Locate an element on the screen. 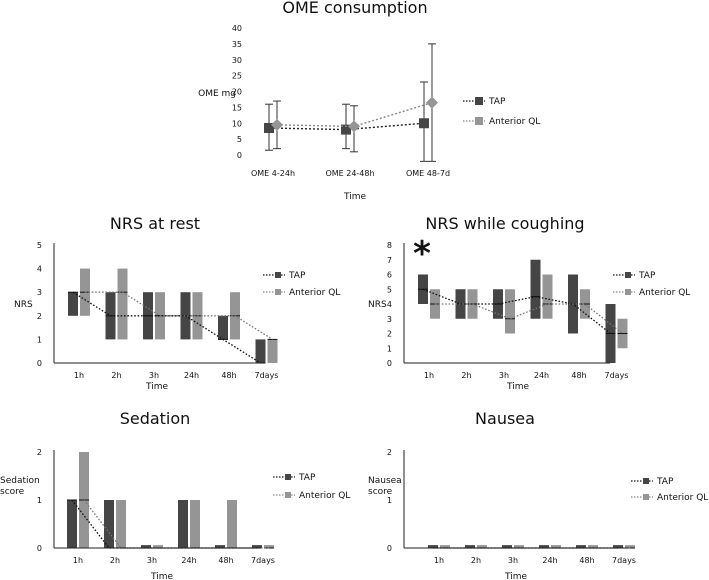  nausea-ylabel-word-0: Nausea is located at coordinates (385, 481).